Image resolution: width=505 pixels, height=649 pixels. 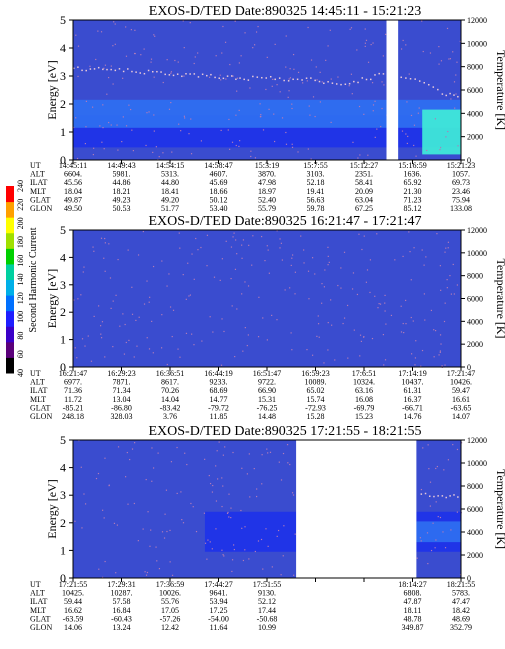 What do you see at coordinates (364, 182) in the screenshot?
I see `ephemeris-value: 58.41` at bounding box center [364, 182].